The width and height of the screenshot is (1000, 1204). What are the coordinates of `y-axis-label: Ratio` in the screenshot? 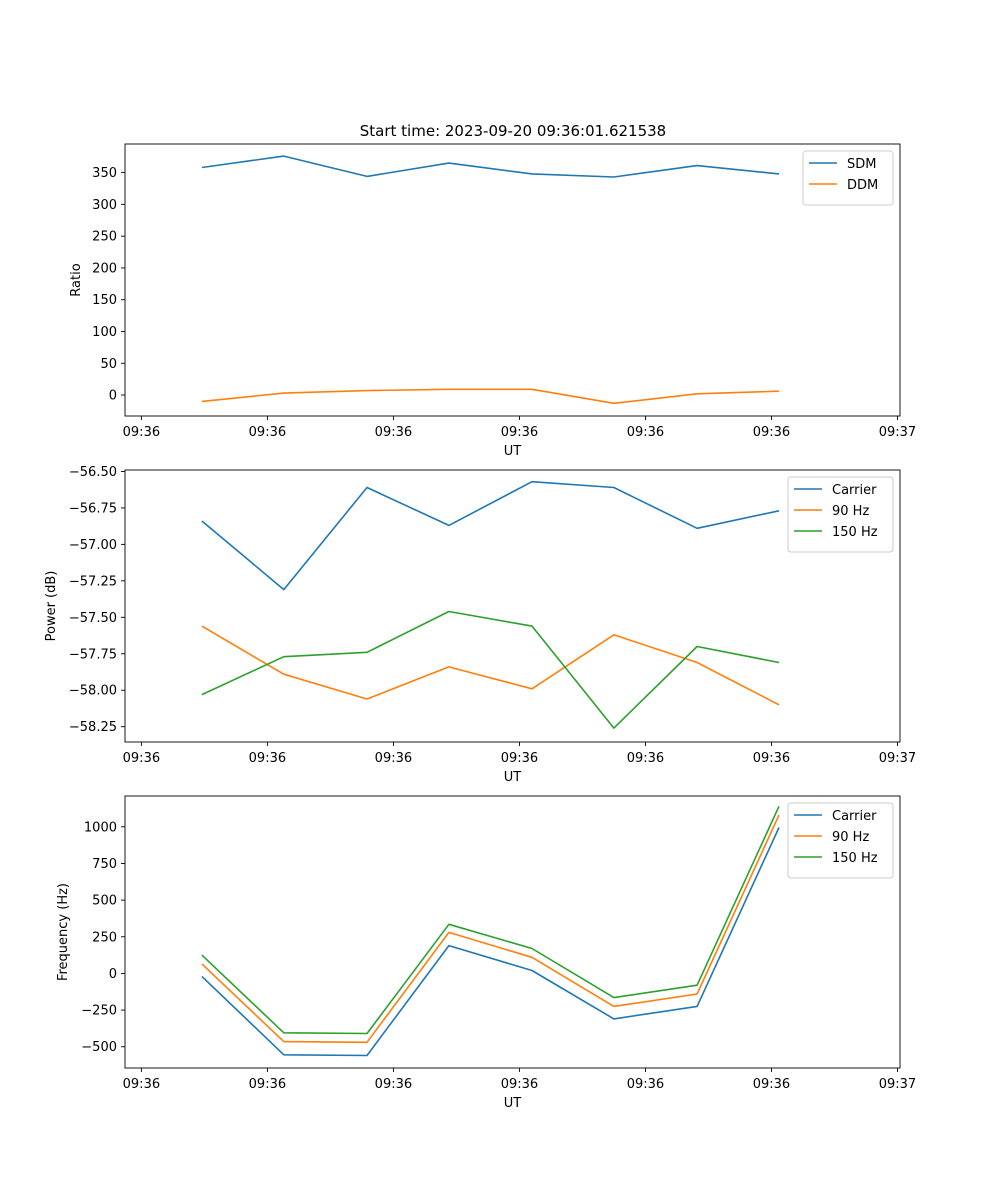 It's located at (76, 279).